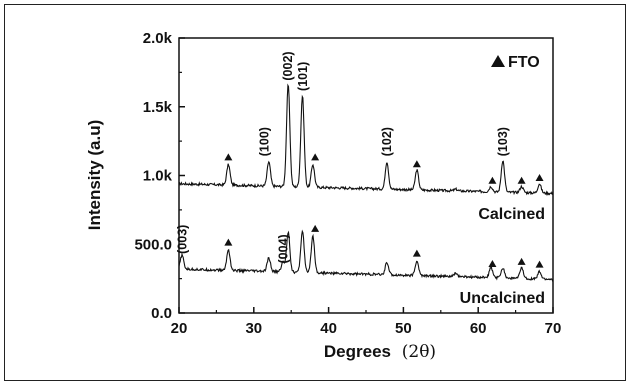  What do you see at coordinates (357, 351) in the screenshot?
I see `x-axis-title-main: Degrees` at bounding box center [357, 351].